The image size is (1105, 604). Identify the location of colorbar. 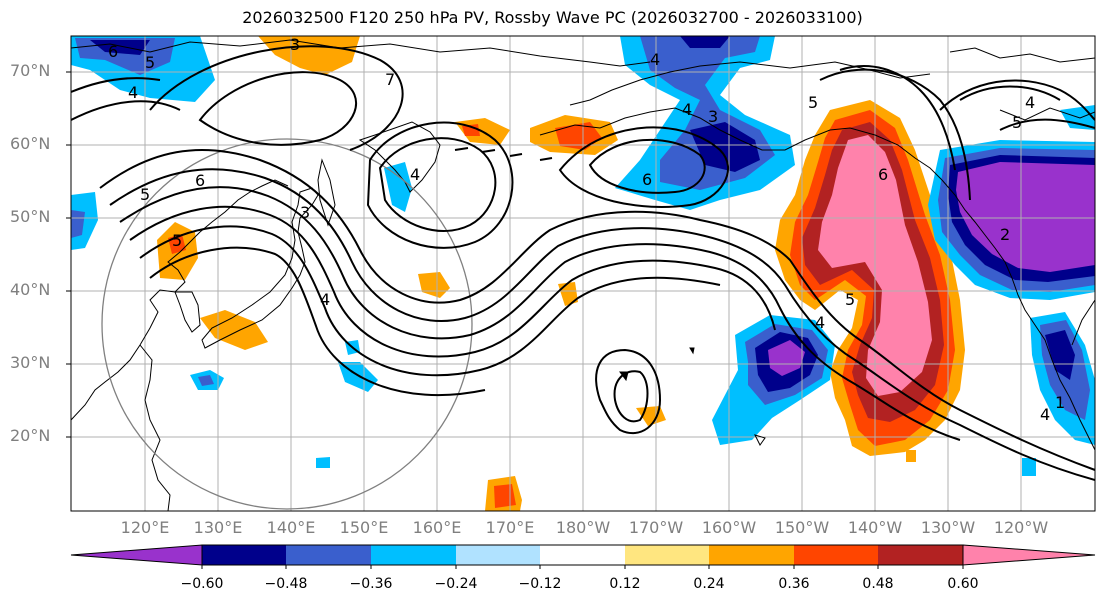
(583, 556).